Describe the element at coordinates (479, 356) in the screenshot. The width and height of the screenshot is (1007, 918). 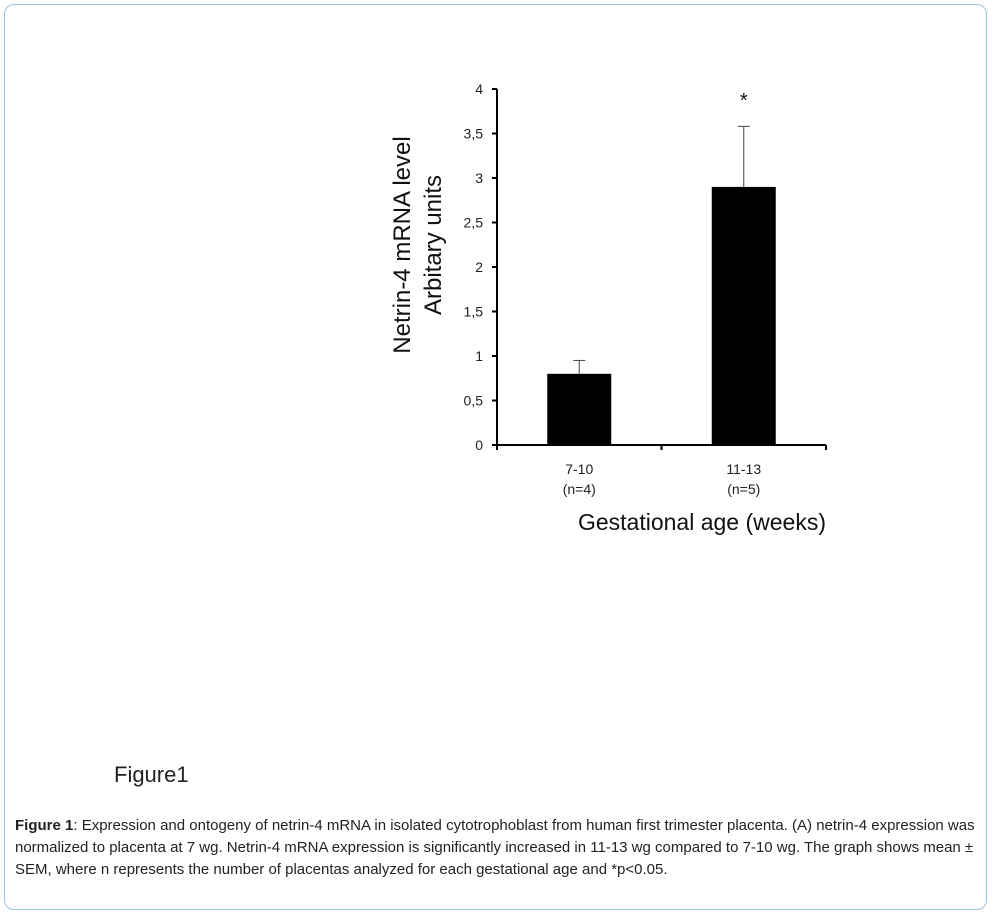
I see `y-tick-label: 1` at that location.